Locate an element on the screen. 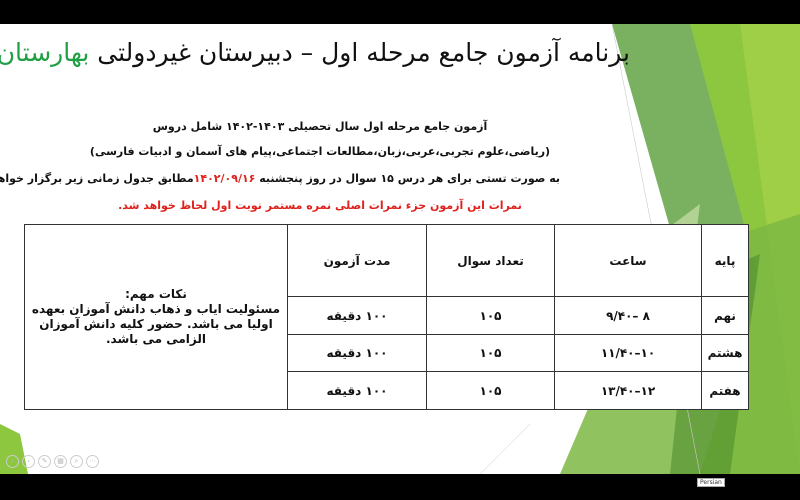  more-options-icon: ⋯ is located at coordinates (92, 461).